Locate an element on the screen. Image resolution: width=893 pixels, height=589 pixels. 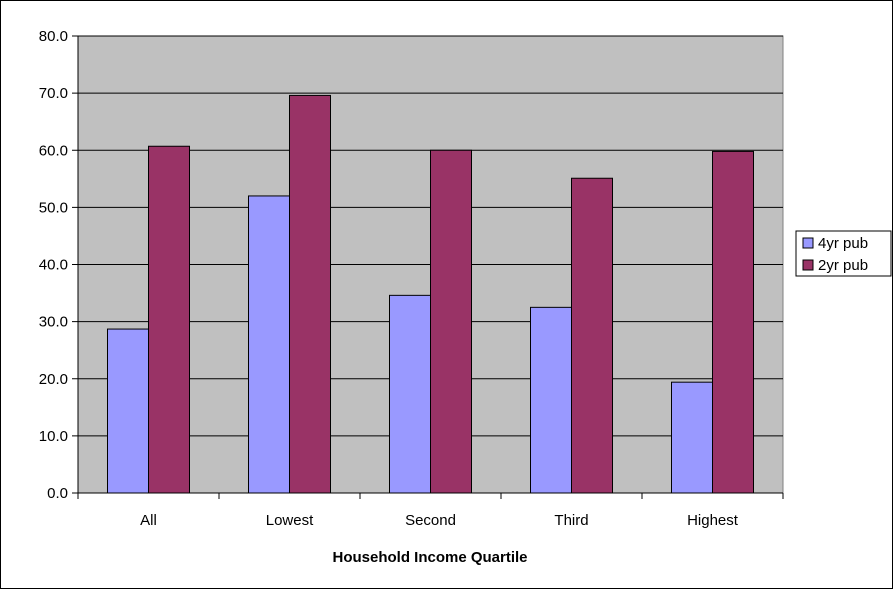
y-tick-label: 70.0 is located at coordinates (53, 93).